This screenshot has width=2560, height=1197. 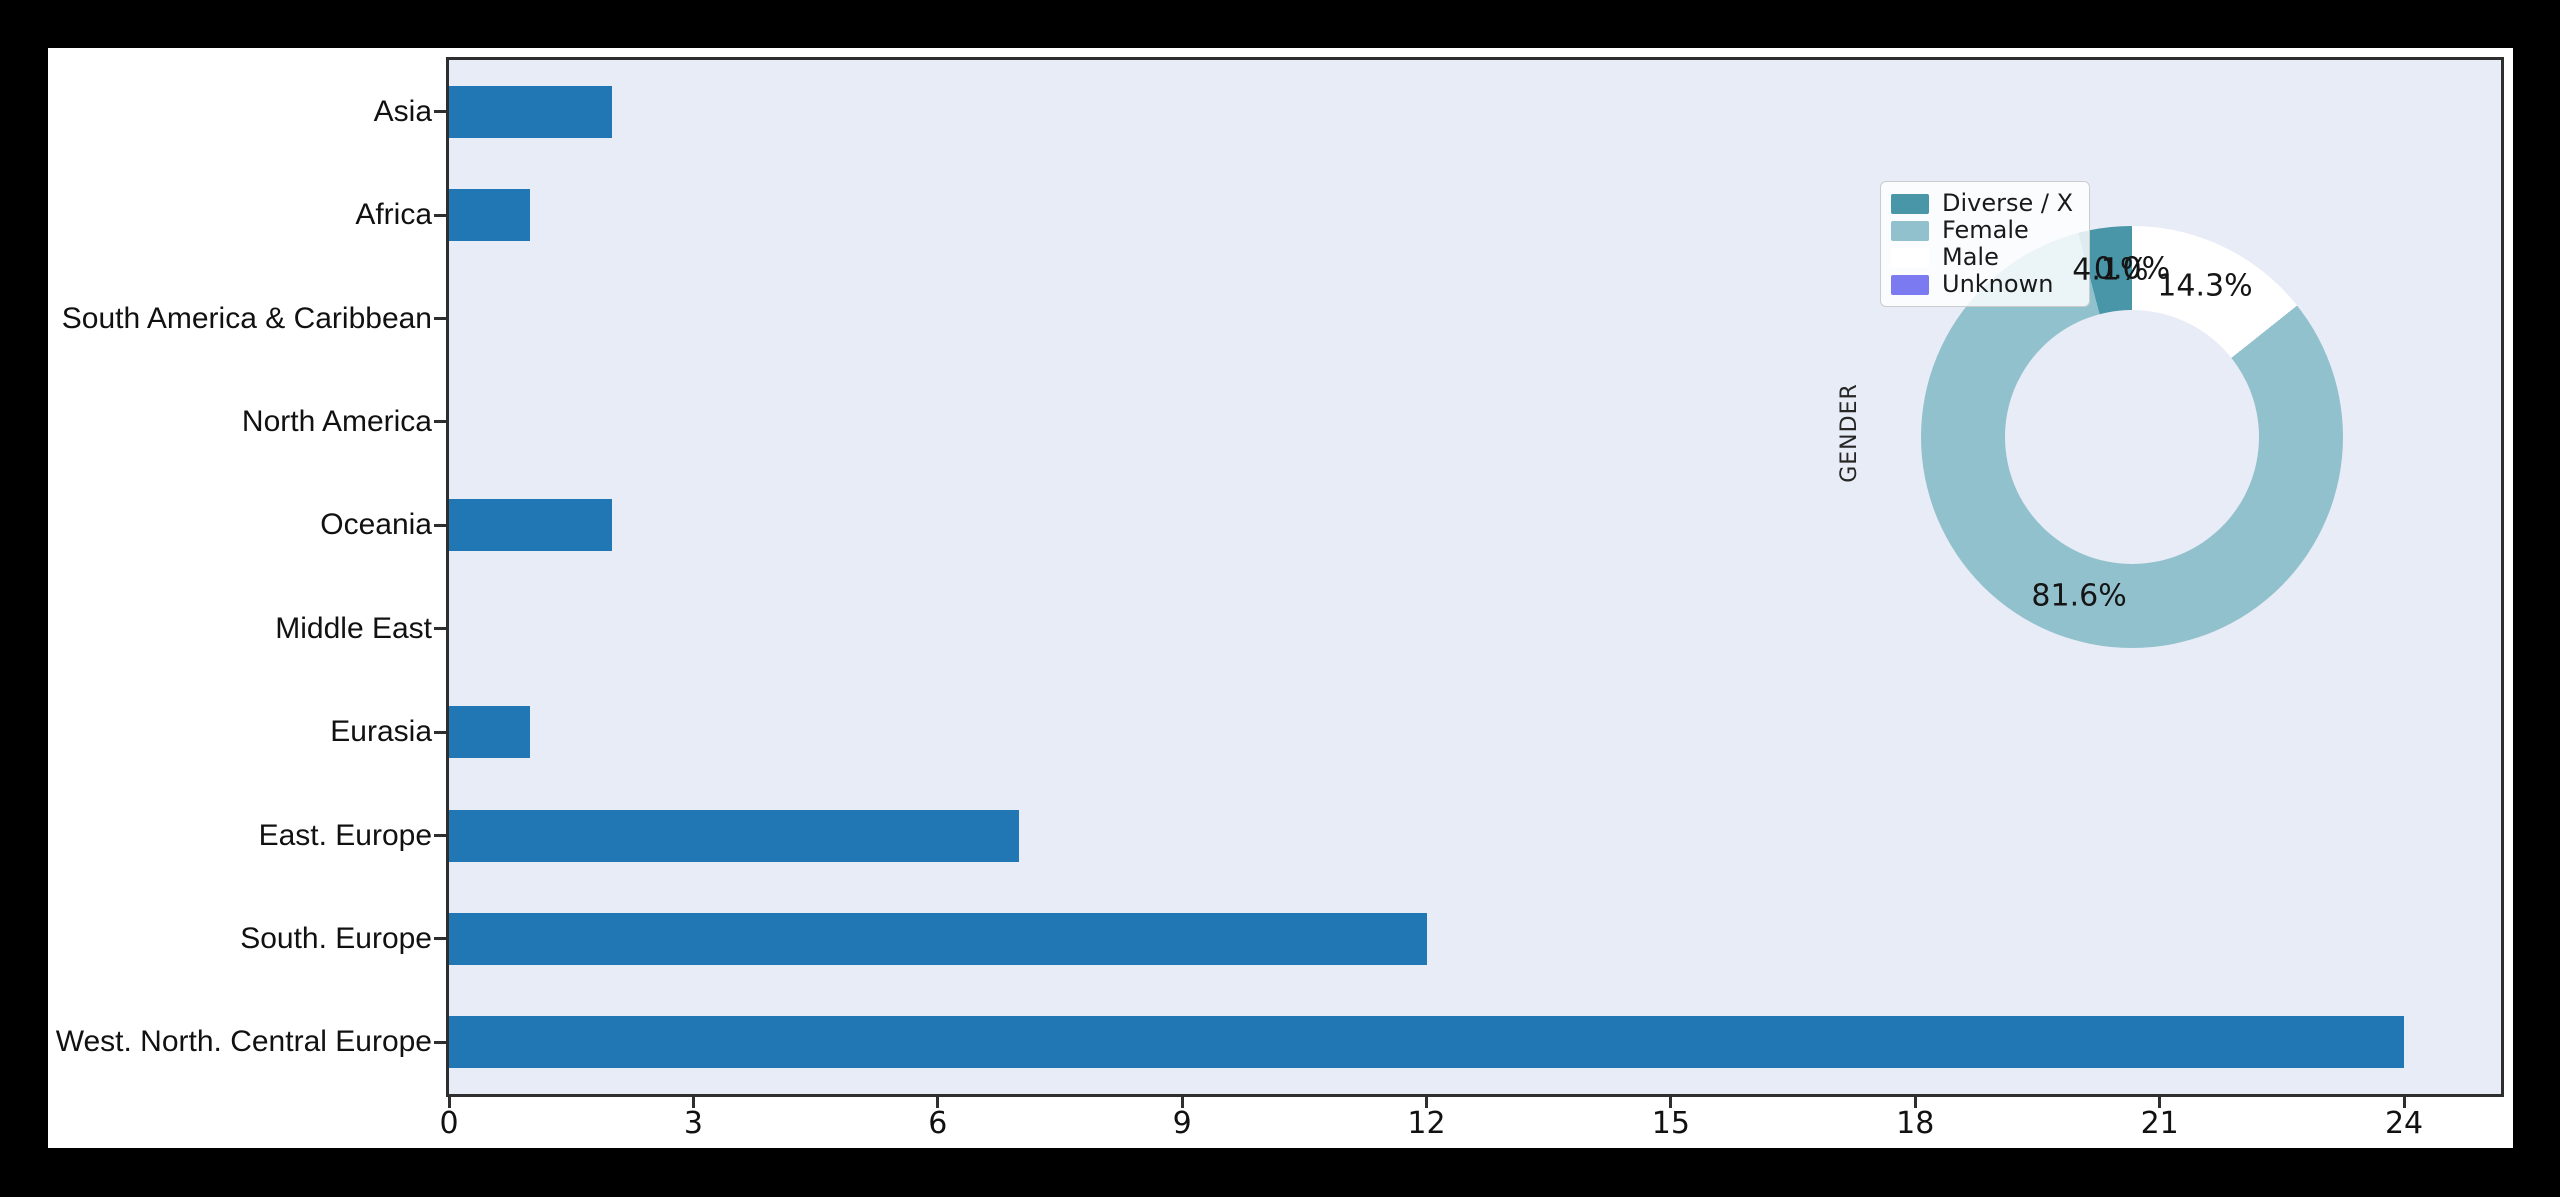 What do you see at coordinates (1426, 1123) in the screenshot?
I see `x-tick-label: 12` at bounding box center [1426, 1123].